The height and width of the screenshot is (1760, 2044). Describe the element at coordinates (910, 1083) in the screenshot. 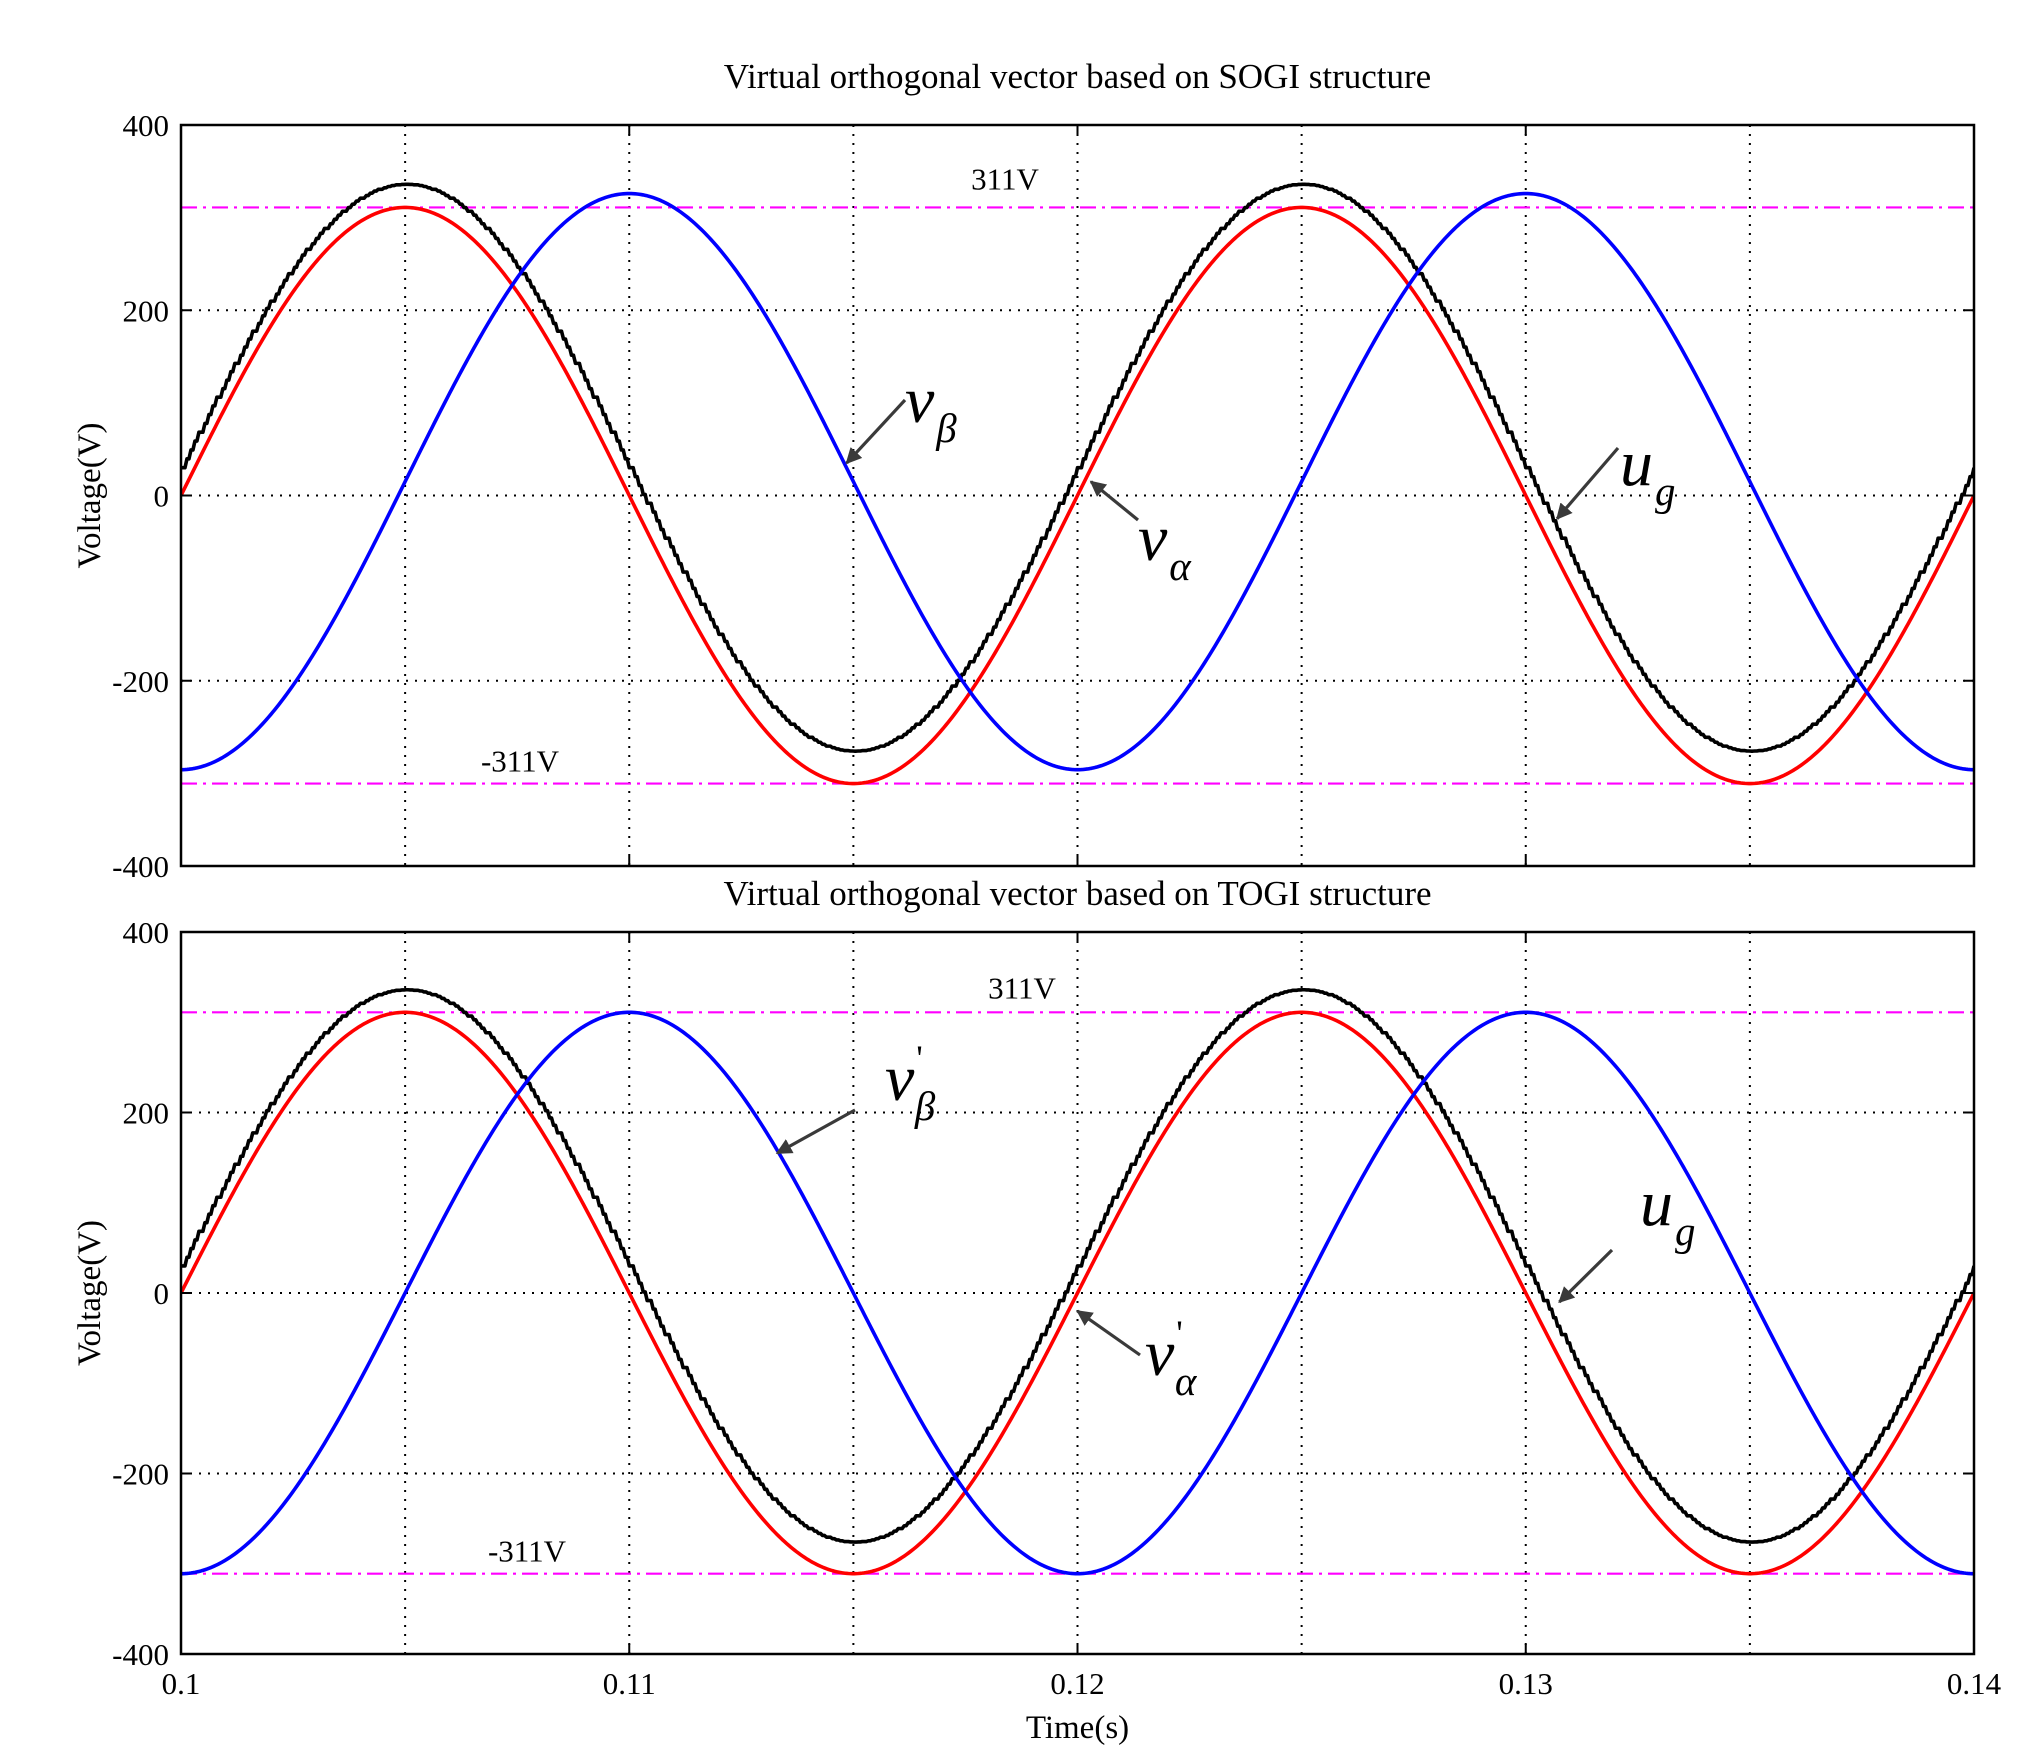

I see `series-annotation: v' β` at that location.